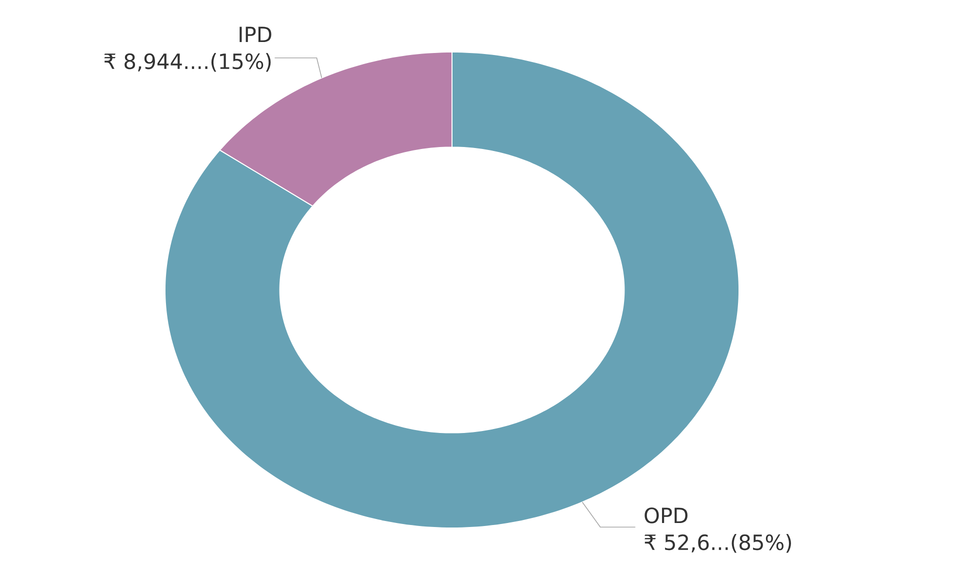 This screenshot has width=955, height=581. Describe the element at coordinates (256, 34) in the screenshot. I see `slice-label: IPD` at that location.